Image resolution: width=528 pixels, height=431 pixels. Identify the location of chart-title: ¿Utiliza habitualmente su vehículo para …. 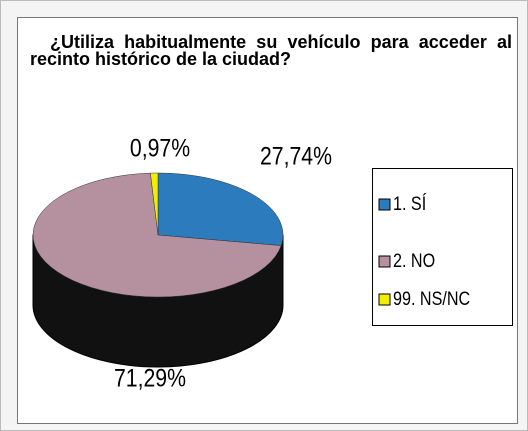
(271, 50).